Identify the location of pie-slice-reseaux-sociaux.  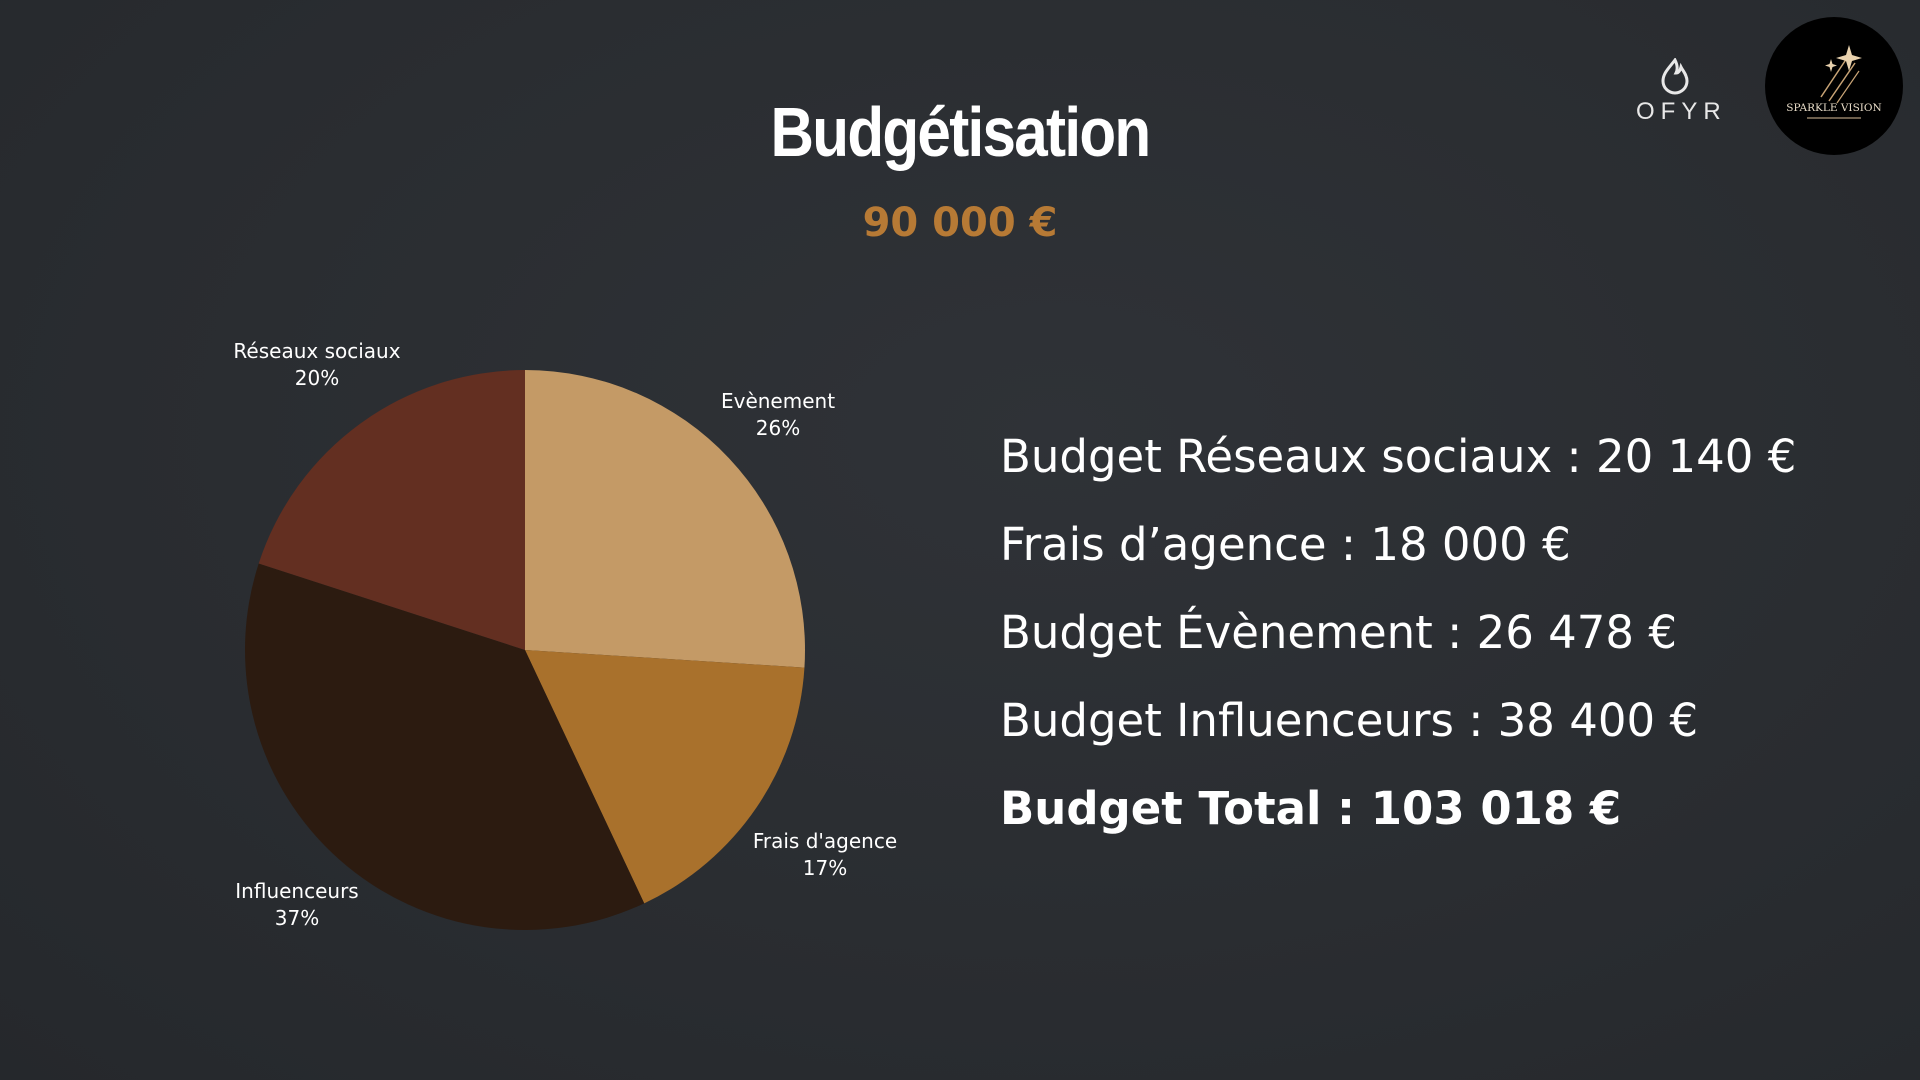
(391, 510).